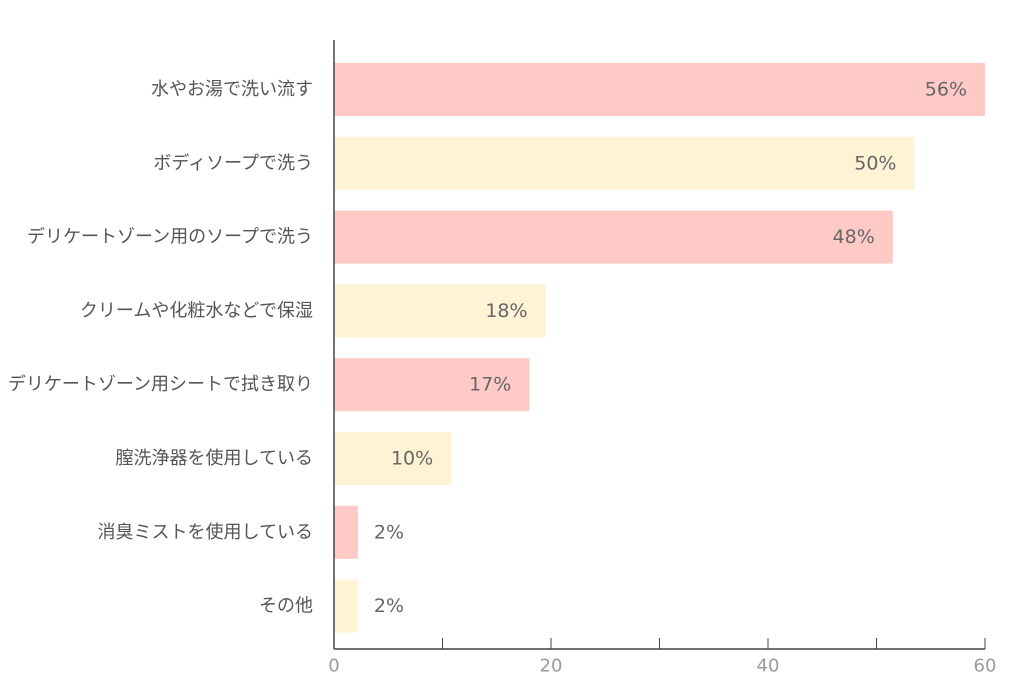  What do you see at coordinates (233, 163) in the screenshot?
I see `category-label-2: ボディソープで洗う` at bounding box center [233, 163].